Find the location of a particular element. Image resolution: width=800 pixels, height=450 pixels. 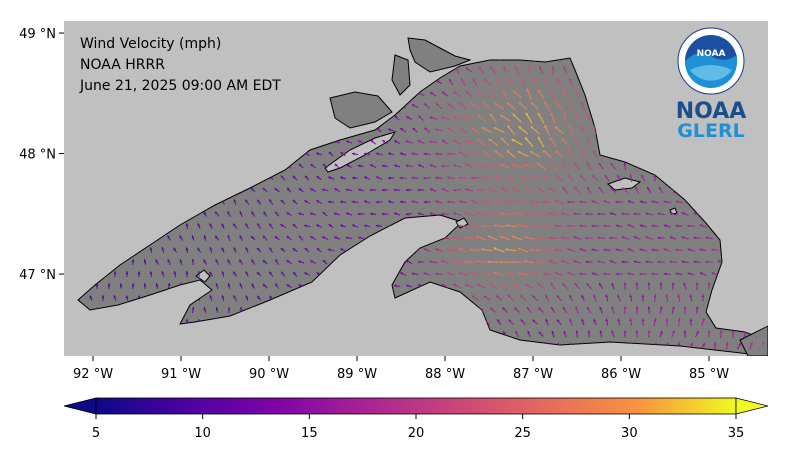

isle-royale is located at coordinates (360, 152).